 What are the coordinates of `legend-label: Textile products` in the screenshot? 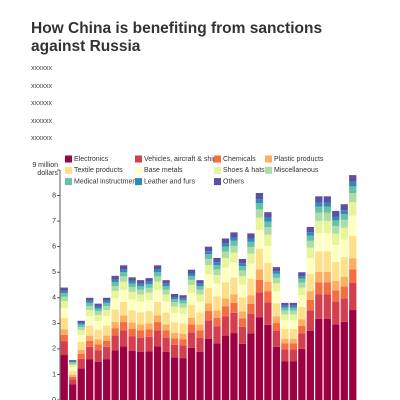 It's located at (98, 170).